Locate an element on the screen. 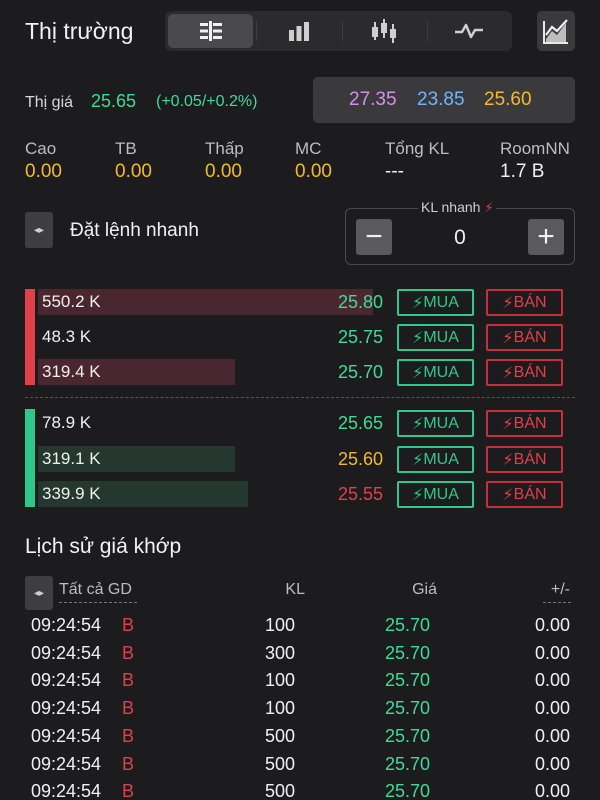  bid-price: 25.55 is located at coordinates (360, 494).